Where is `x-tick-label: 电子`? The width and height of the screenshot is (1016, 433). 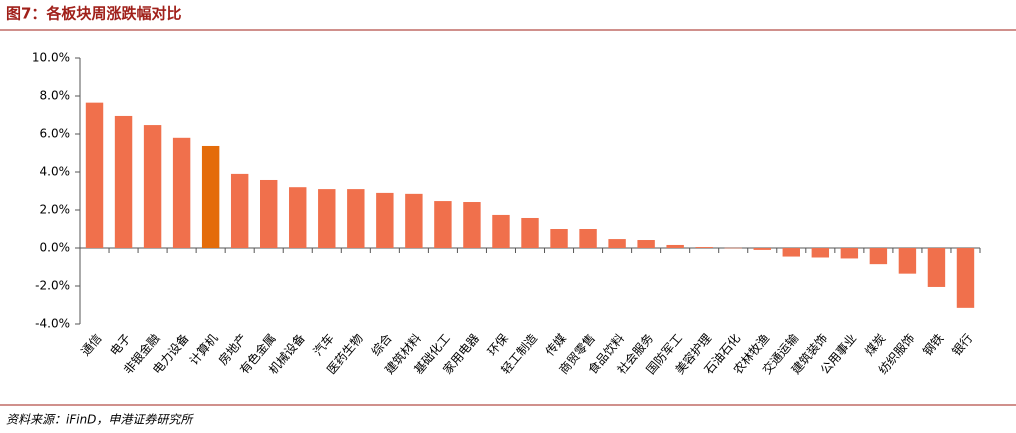
x-tick-label: 电子 is located at coordinates (120, 344).